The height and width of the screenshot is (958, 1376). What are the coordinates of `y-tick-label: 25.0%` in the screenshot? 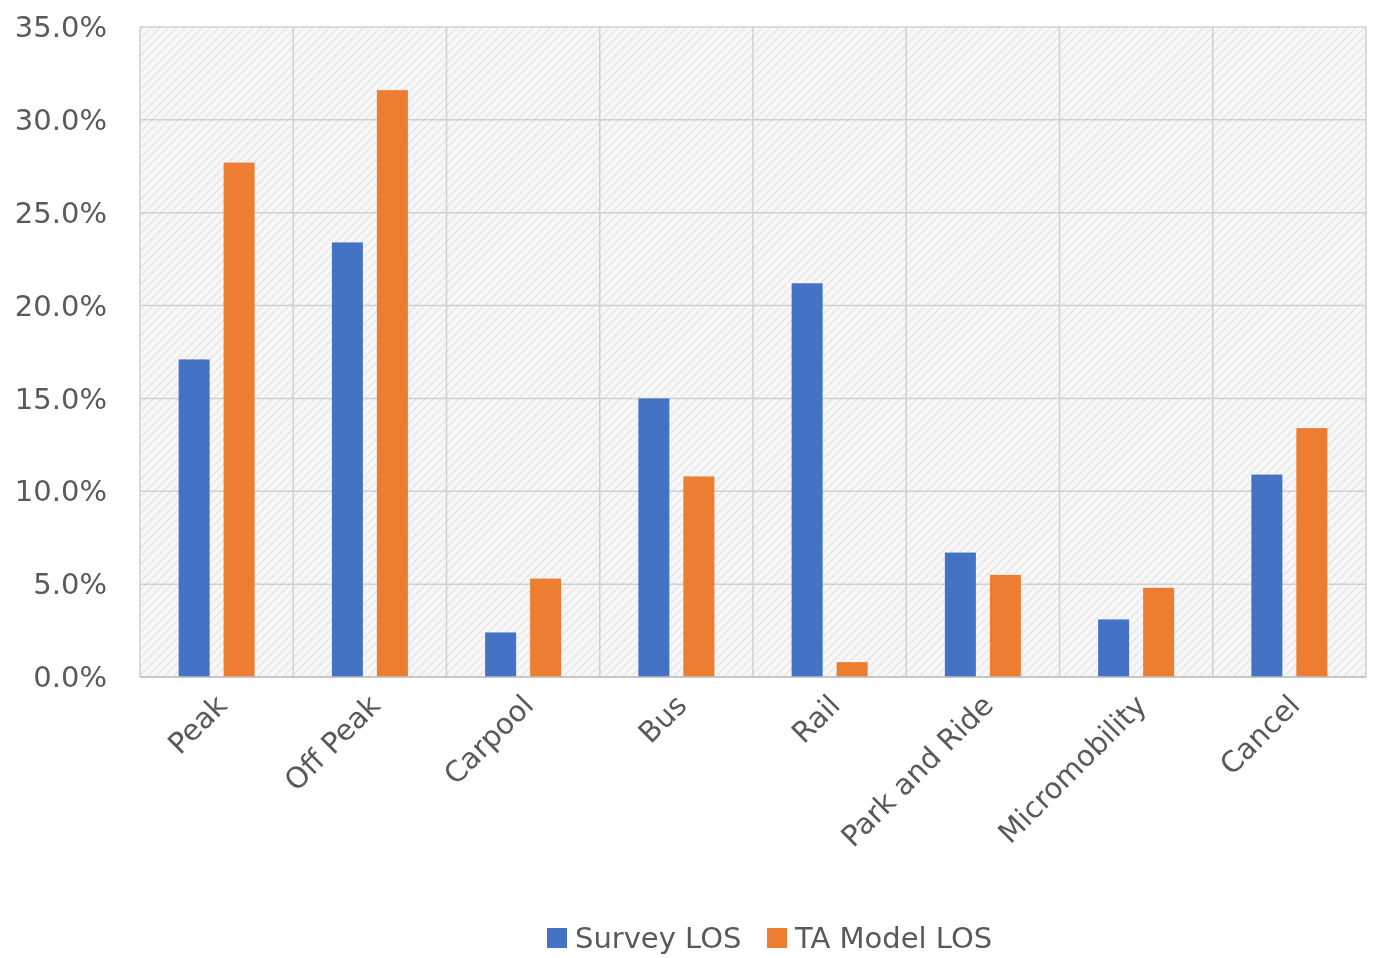 It's located at (60, 212).